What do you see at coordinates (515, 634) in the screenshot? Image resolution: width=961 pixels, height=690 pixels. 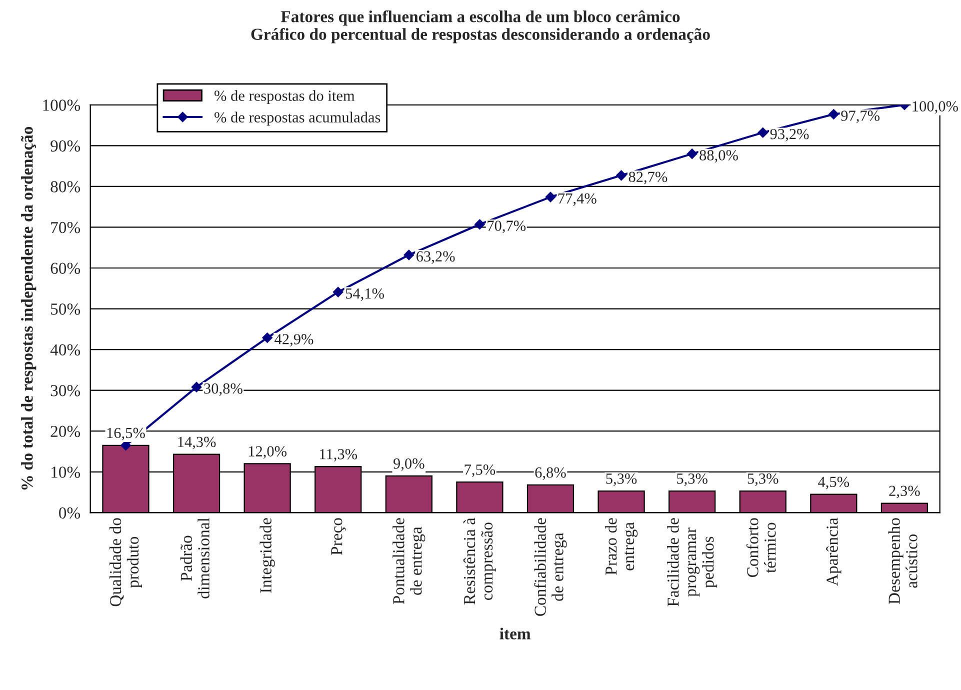 I see `x-axis-title: item` at bounding box center [515, 634].